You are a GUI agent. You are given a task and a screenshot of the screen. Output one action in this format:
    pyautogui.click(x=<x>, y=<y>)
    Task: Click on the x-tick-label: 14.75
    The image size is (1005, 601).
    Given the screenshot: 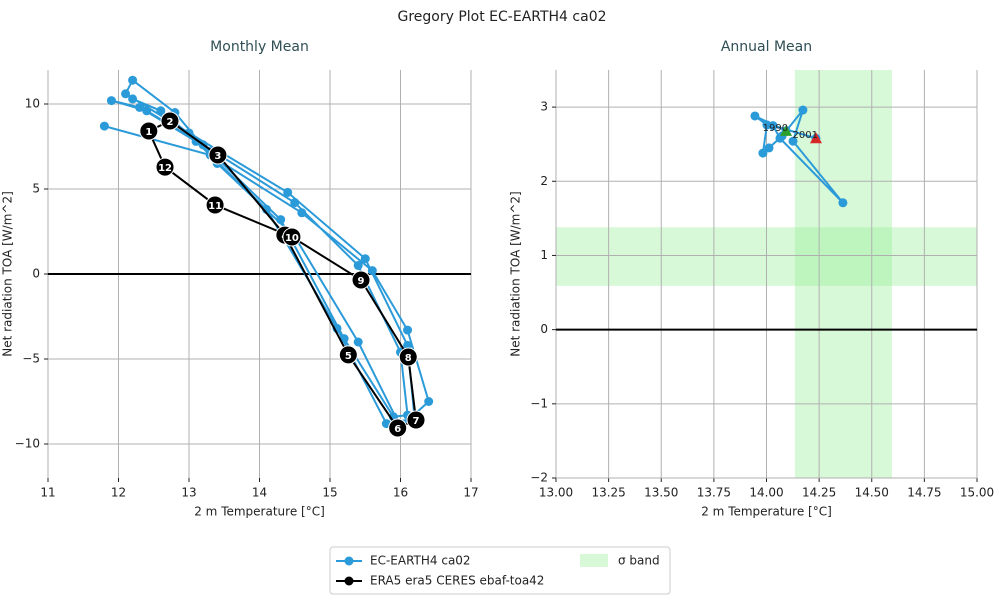 What is the action you would take?
    pyautogui.click(x=924, y=493)
    